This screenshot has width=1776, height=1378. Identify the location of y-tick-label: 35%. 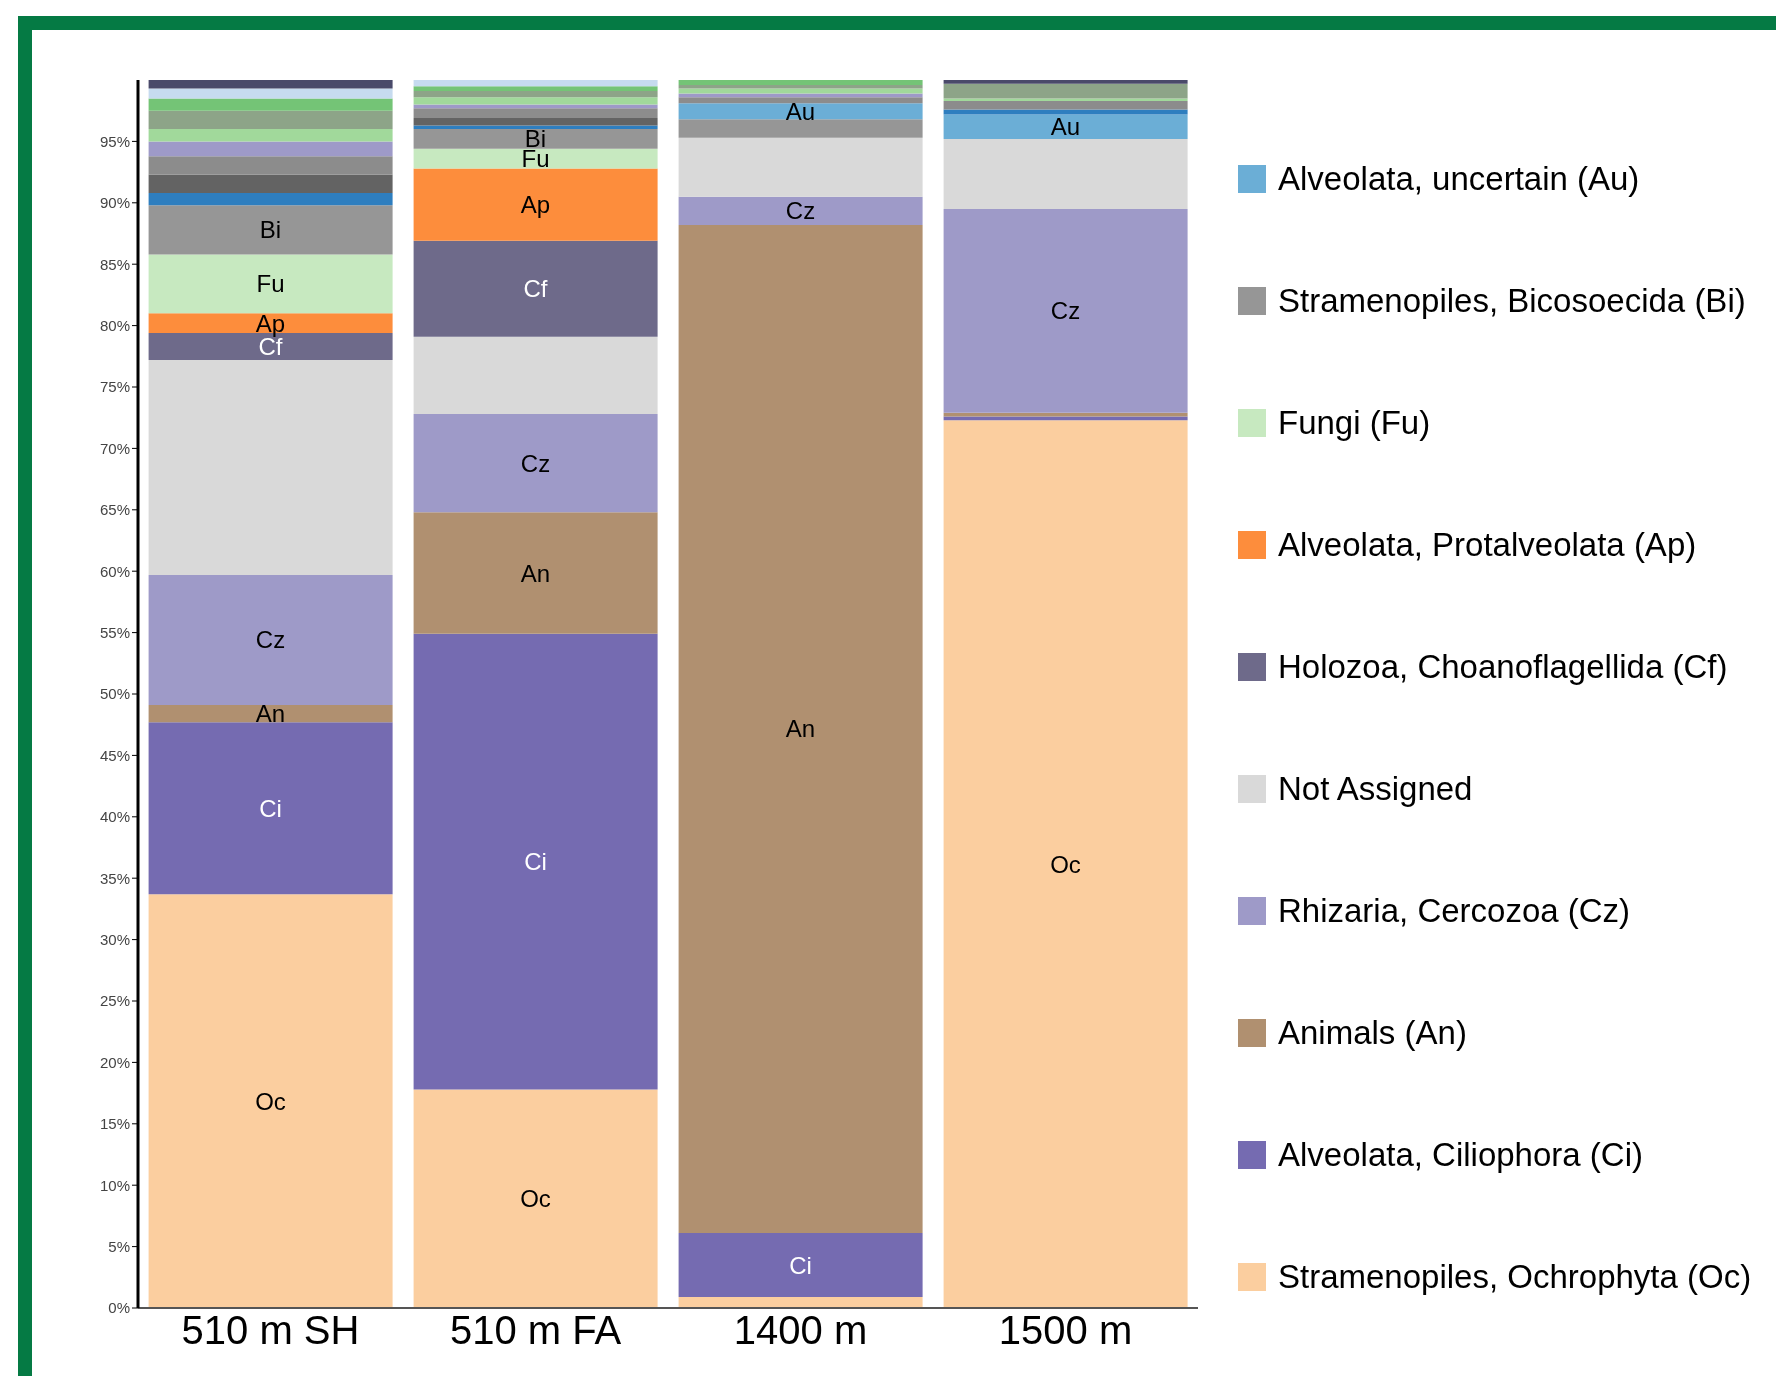
(114, 878).